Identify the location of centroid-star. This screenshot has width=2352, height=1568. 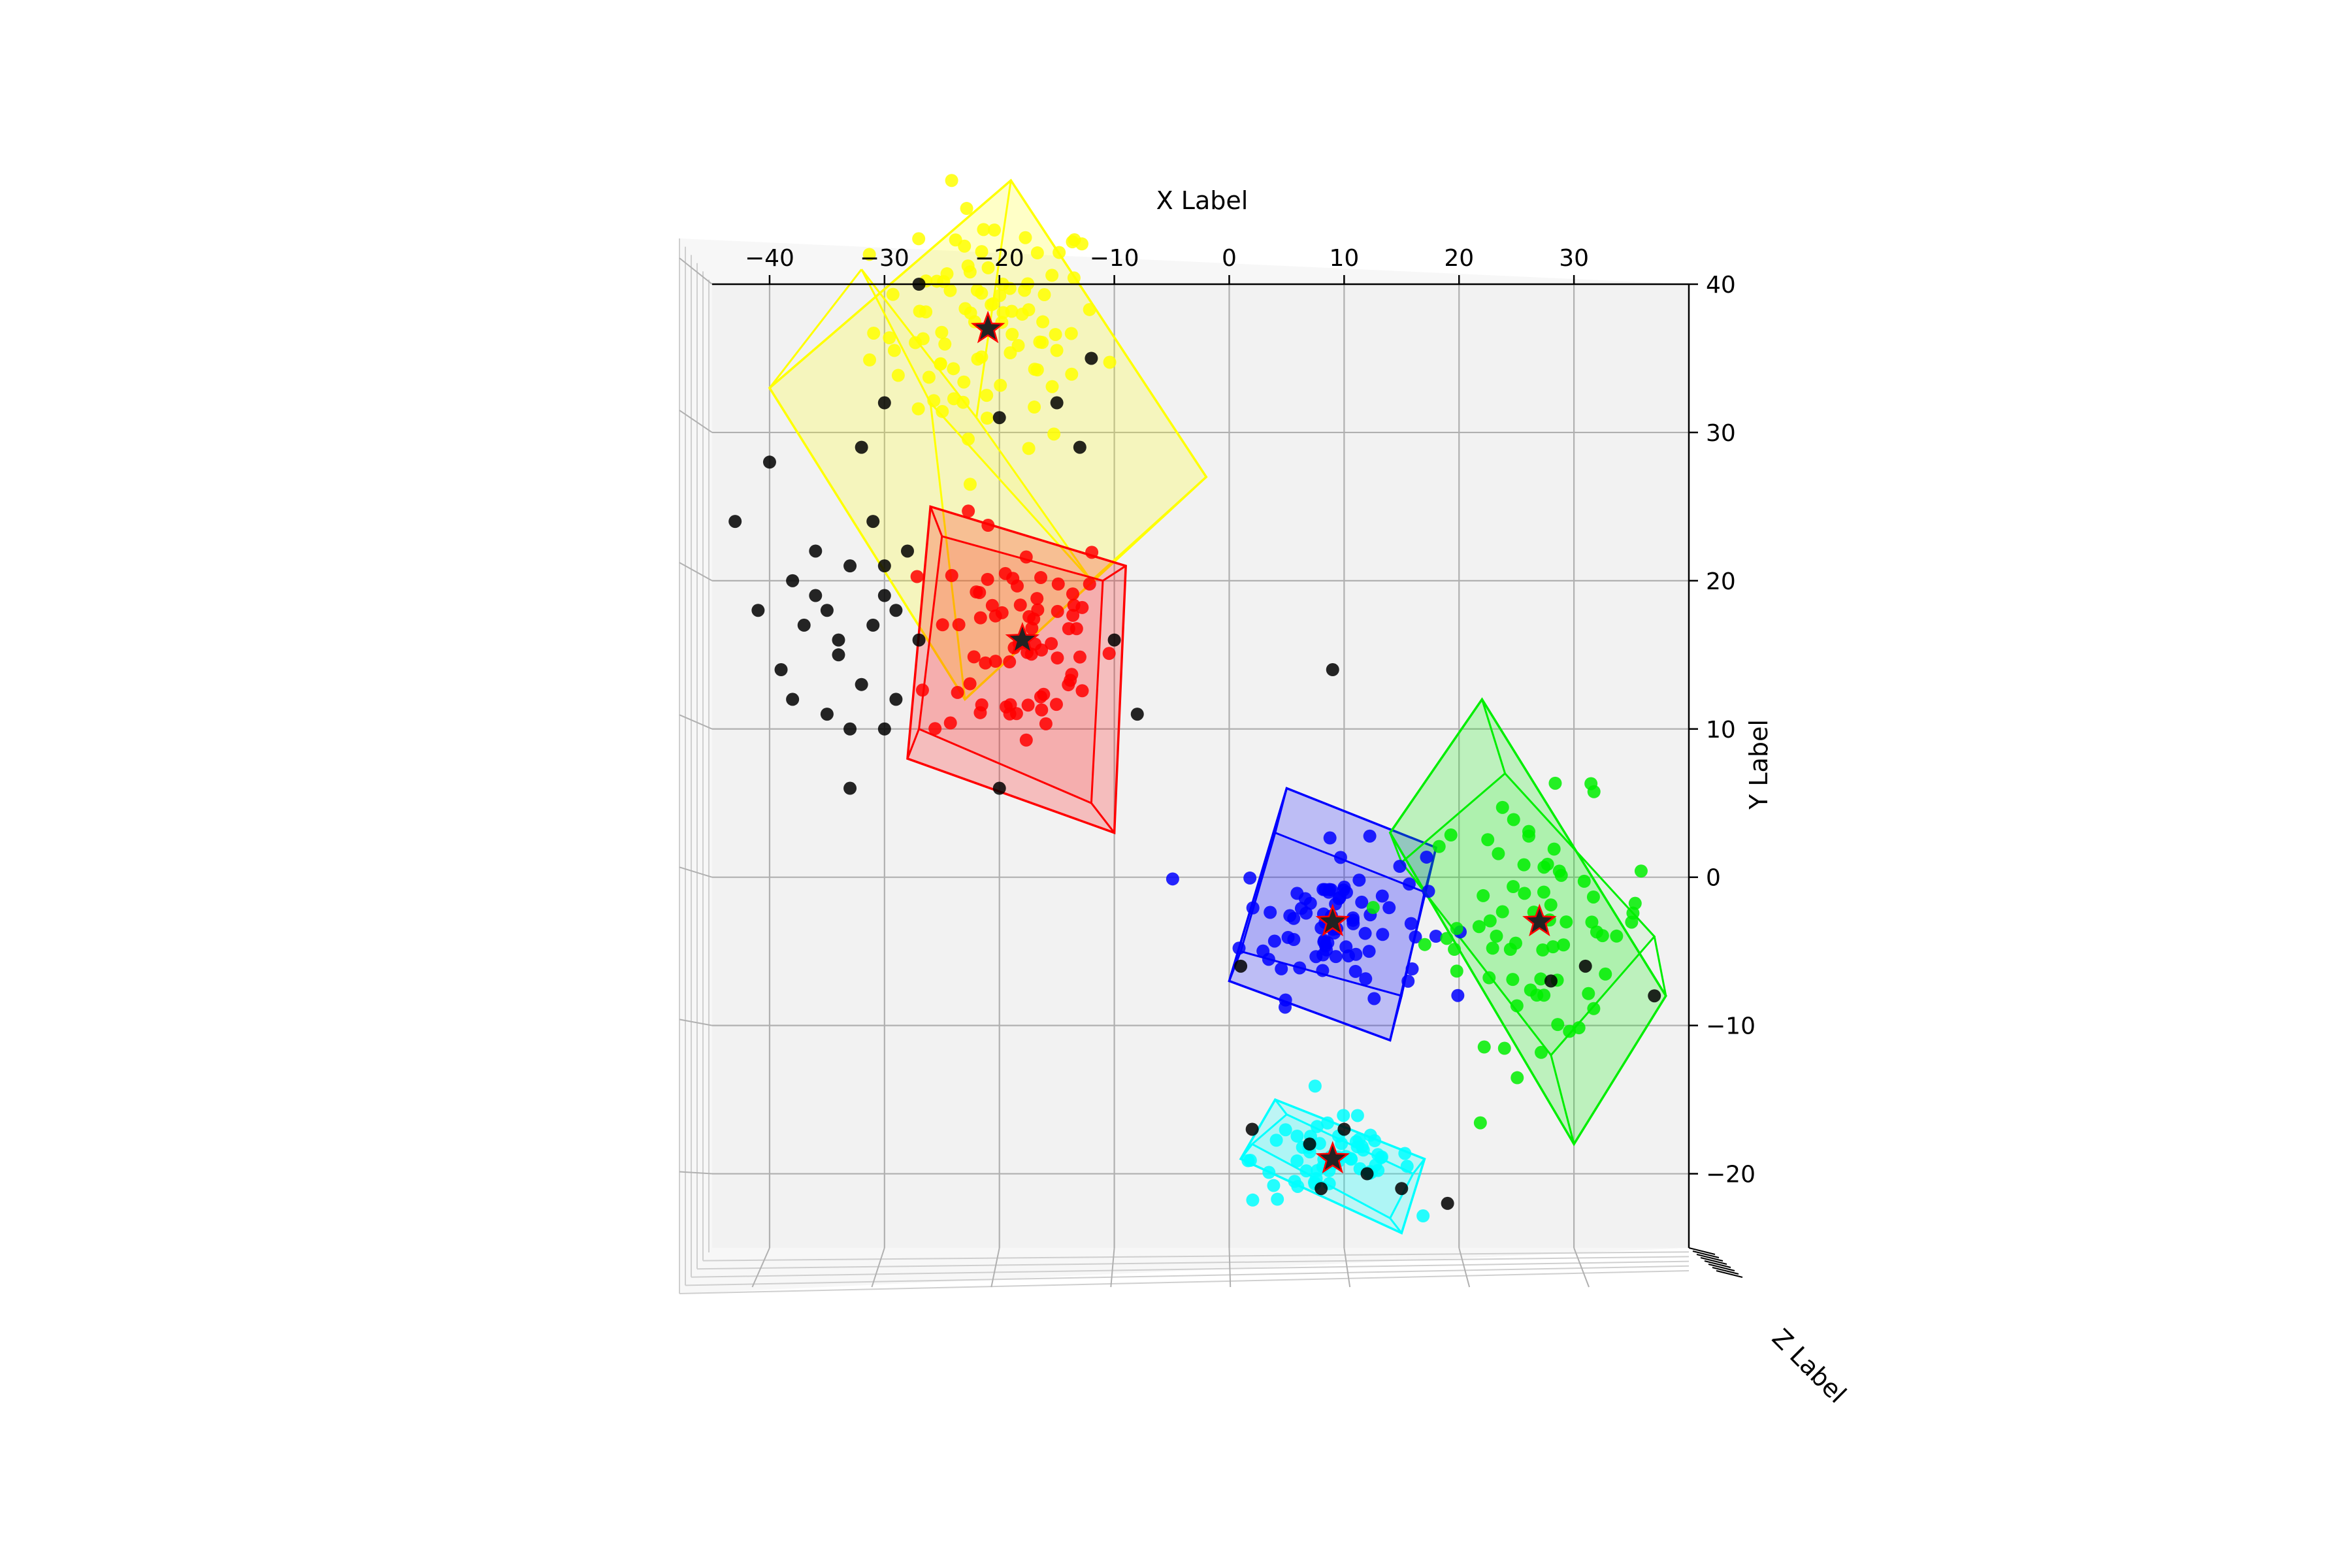
(1332, 1157).